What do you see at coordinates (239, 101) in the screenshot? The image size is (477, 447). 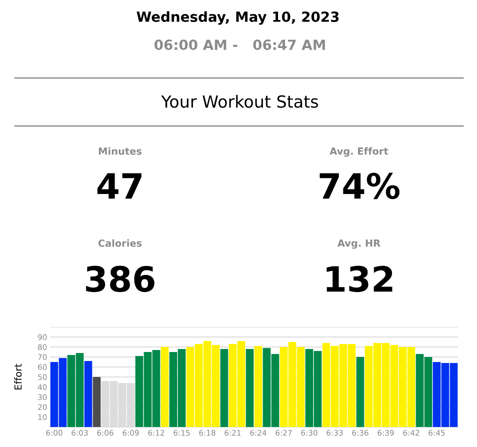 I see `text: Your Workout Stats` at bounding box center [239, 101].